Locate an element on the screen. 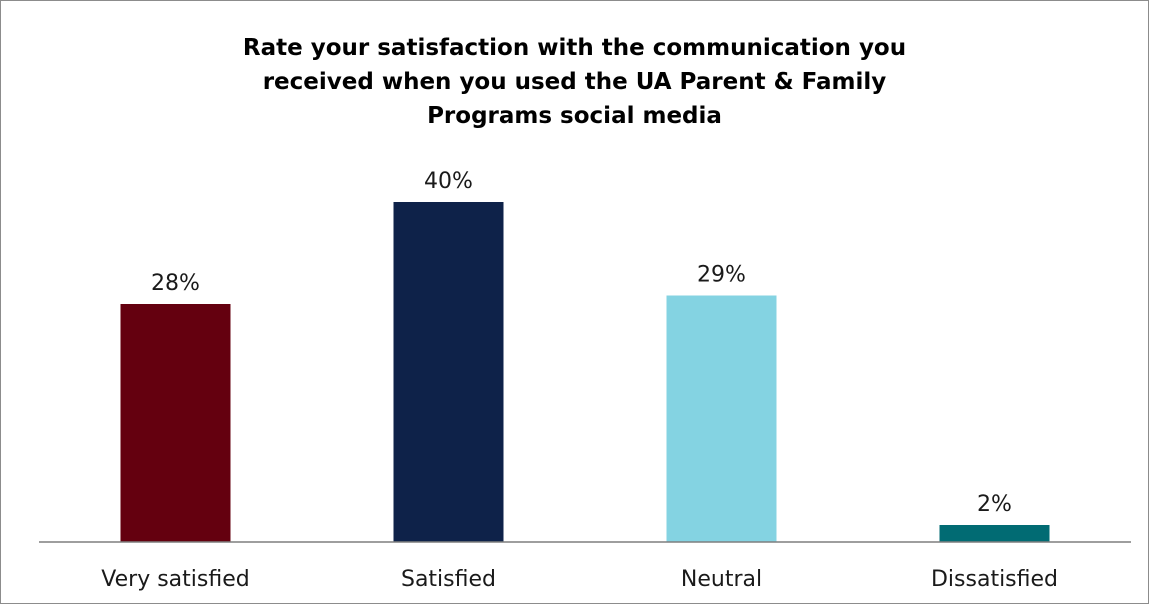 This screenshot has height=604, width=1149. data-label-satisfied: 40% is located at coordinates (448, 181).